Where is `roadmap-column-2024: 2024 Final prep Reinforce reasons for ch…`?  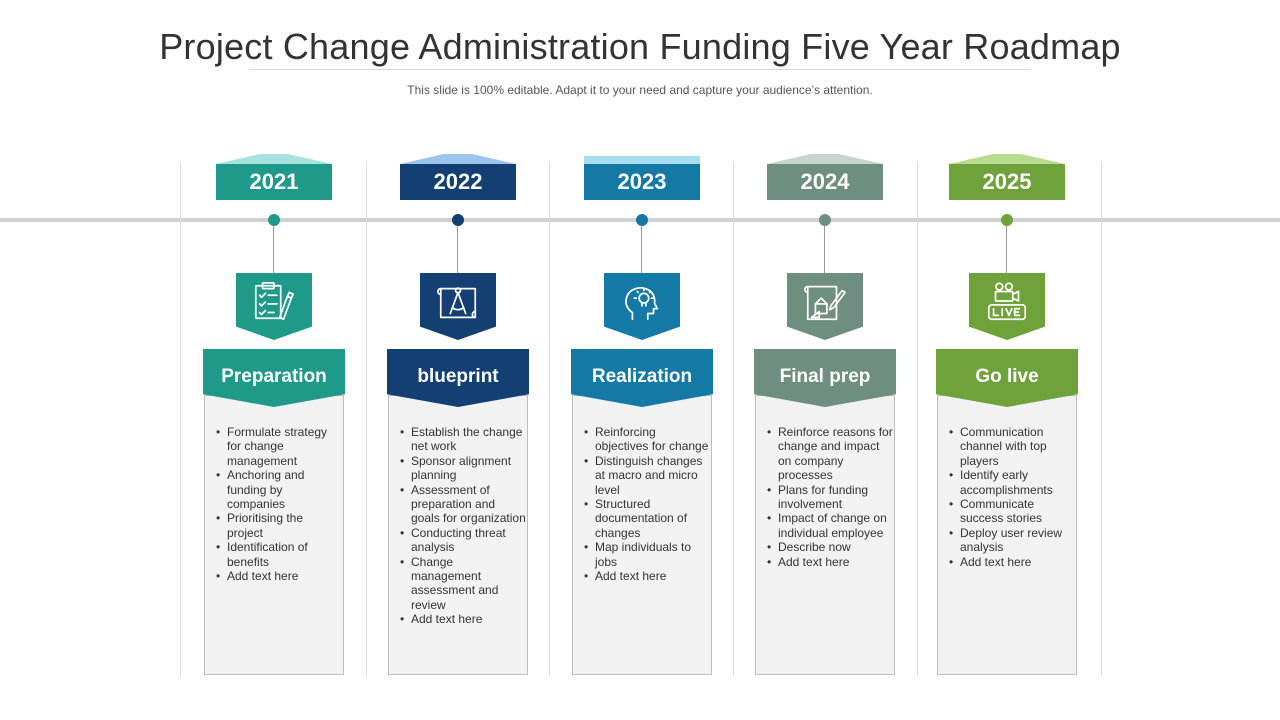 roadmap-column-2024: 2024 Final prep Reinforce reasons for ch… is located at coordinates (817, 360).